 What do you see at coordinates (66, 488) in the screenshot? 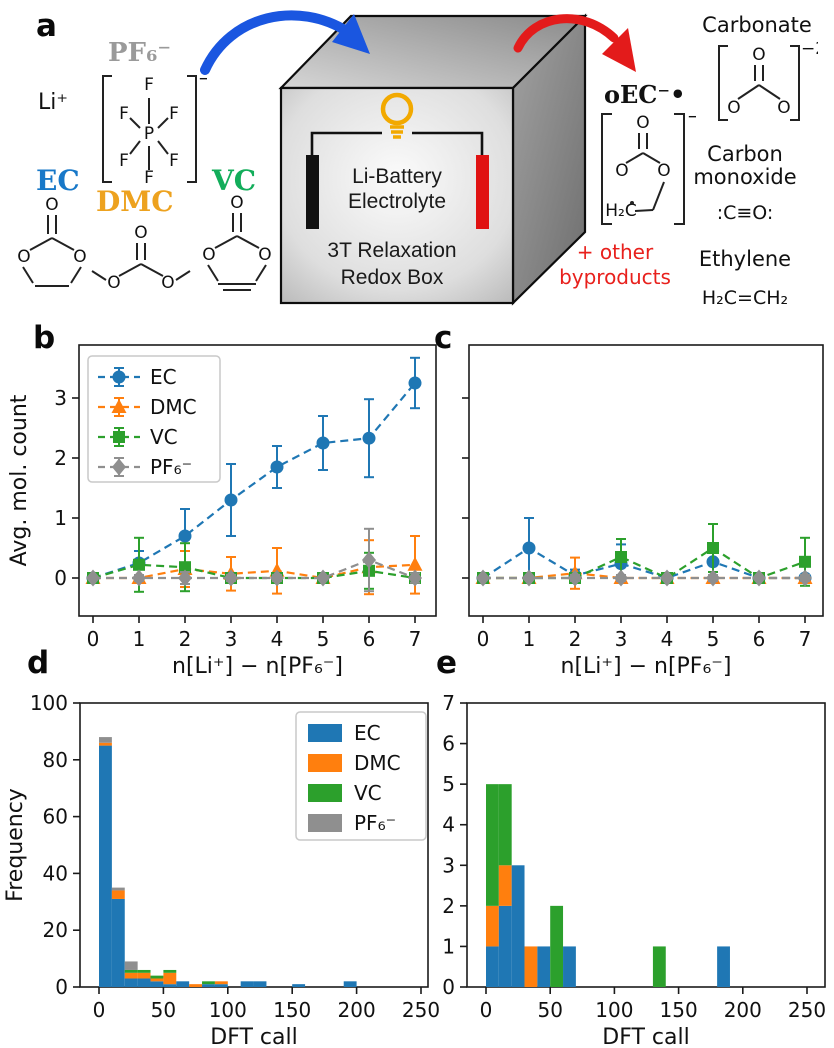
I see `y-axis: 0 1 2 3` at bounding box center [66, 488].